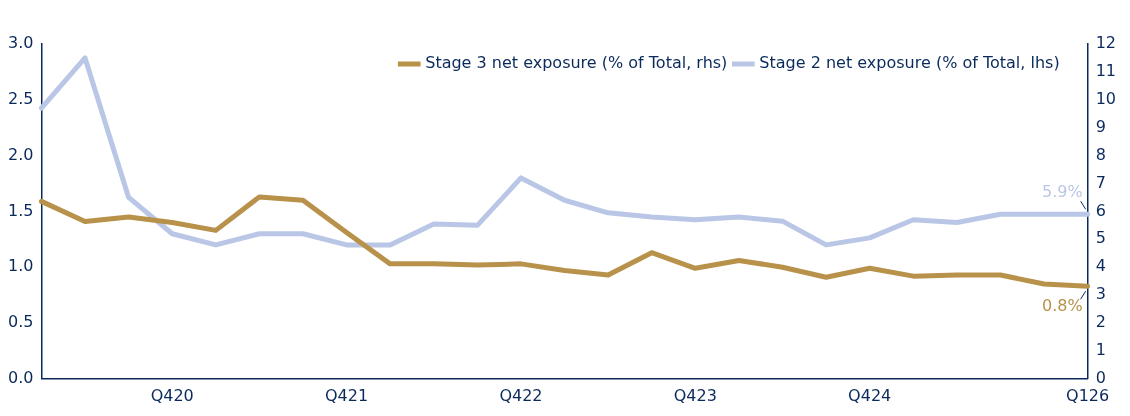  What do you see at coordinates (1100, 238) in the screenshot?
I see `y2-tick-label: 5` at bounding box center [1100, 238].